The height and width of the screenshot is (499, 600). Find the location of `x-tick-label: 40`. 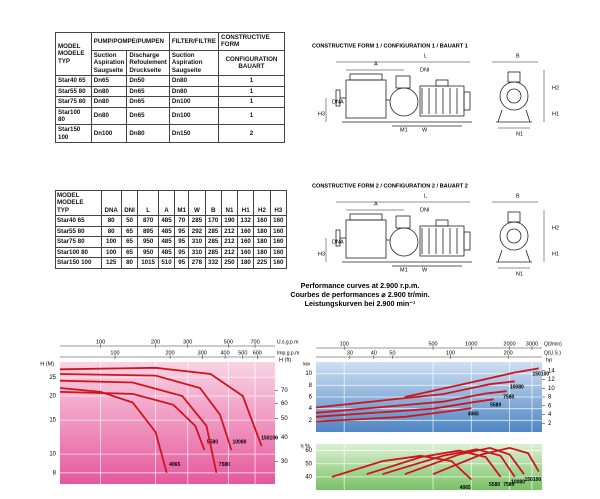

x-tick-label: 40 is located at coordinates (374, 353).